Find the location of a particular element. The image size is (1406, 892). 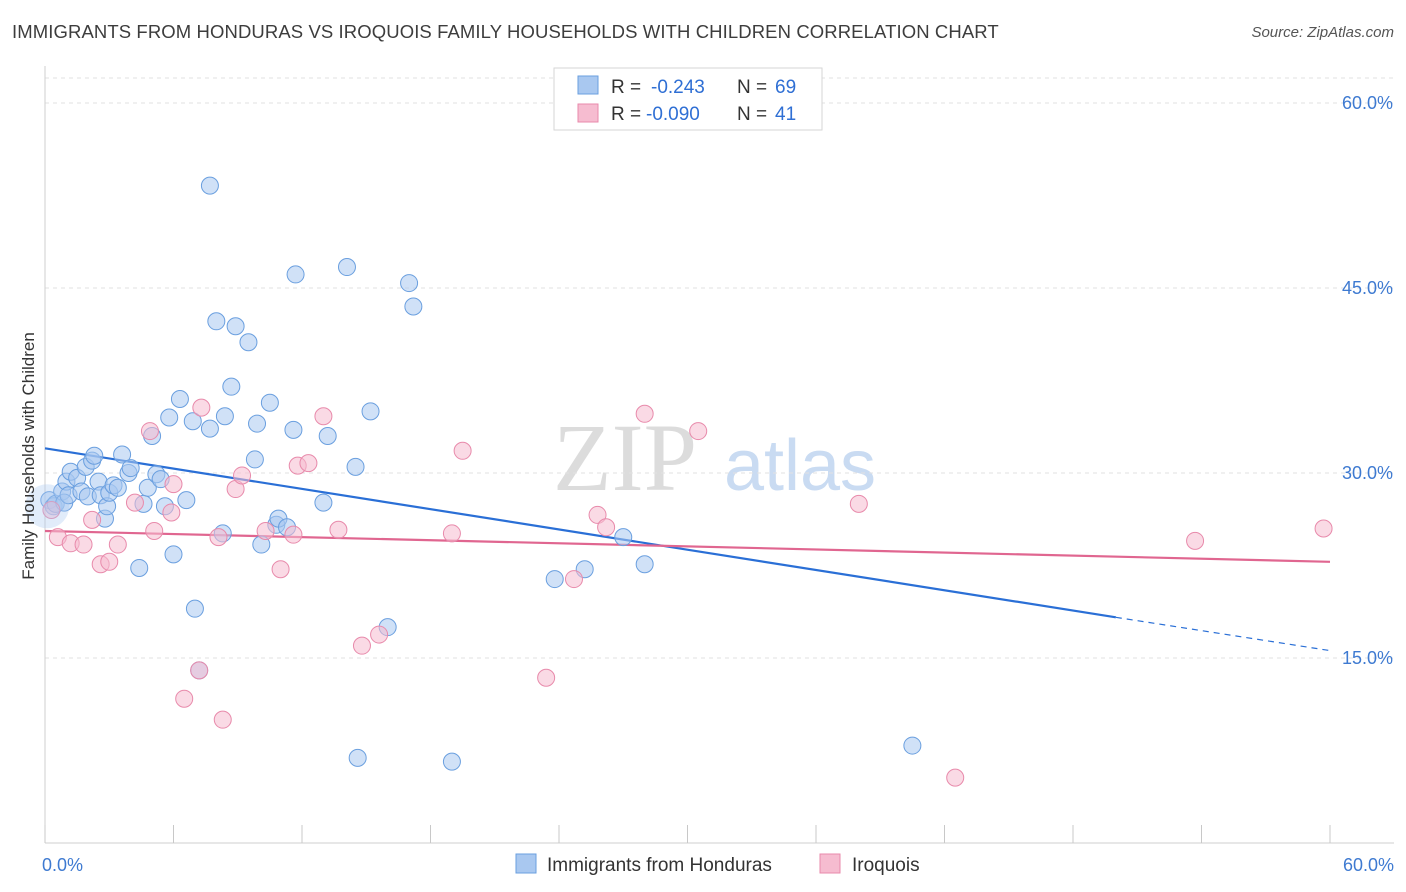

bottom-legend-label-iroquois: Iroquois is located at coordinates (886, 865).